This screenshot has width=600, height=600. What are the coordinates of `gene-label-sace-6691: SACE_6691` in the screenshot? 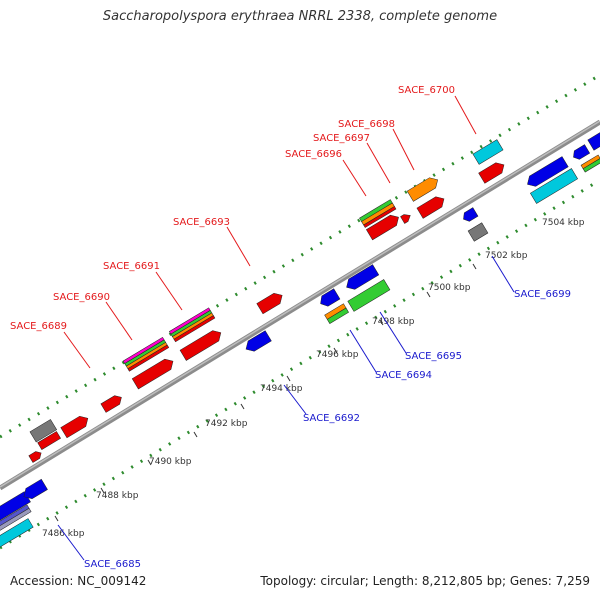 It's located at (131, 266).